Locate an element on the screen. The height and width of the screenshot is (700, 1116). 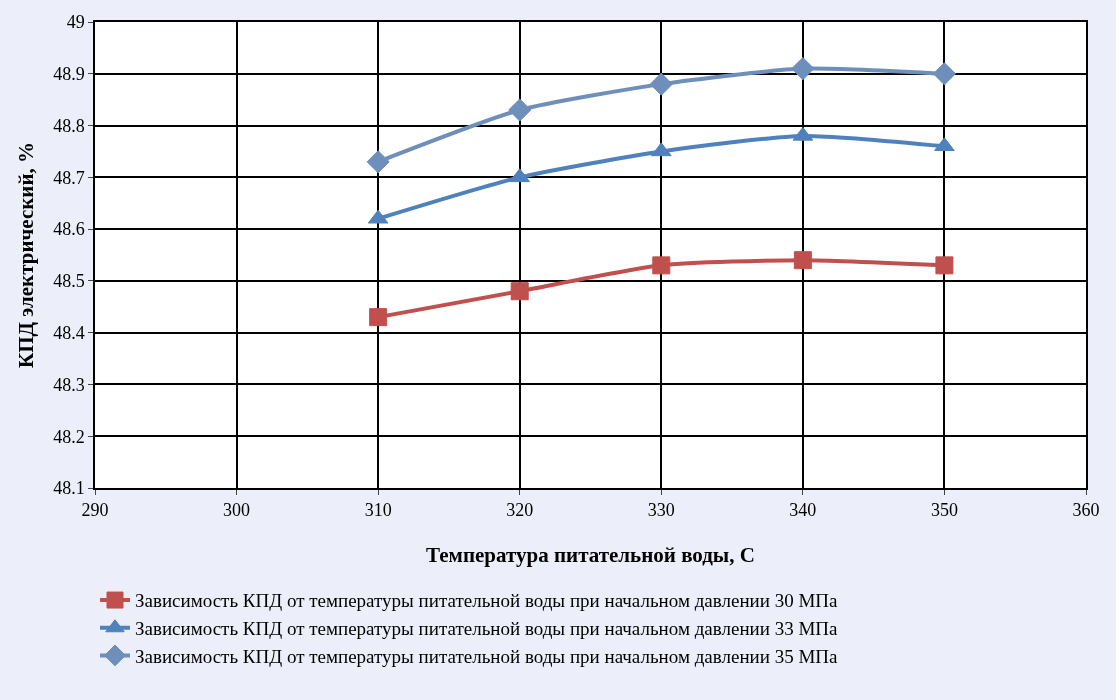
y-tick-label: 48.8 is located at coordinates (69, 125).